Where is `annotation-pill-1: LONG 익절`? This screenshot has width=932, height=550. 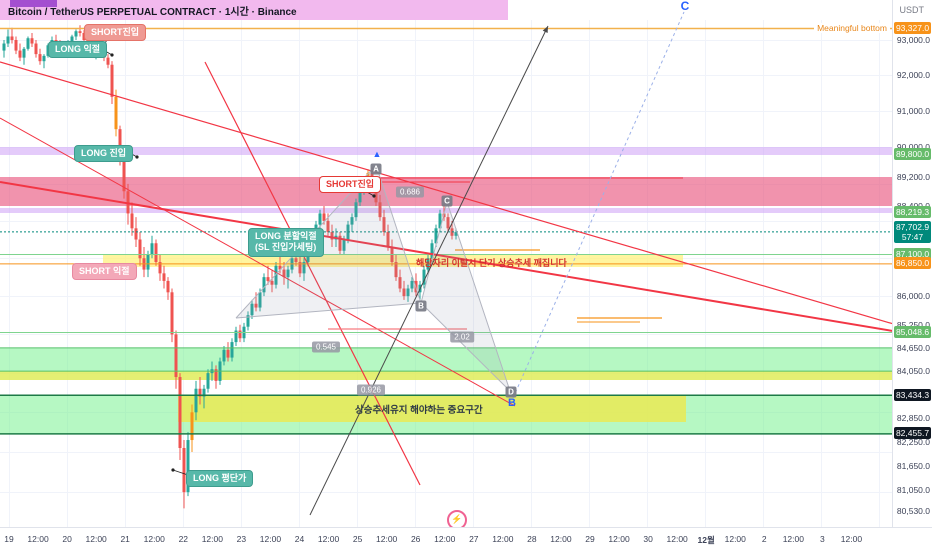 annotation-pill-1: LONG 익절 is located at coordinates (78, 50).